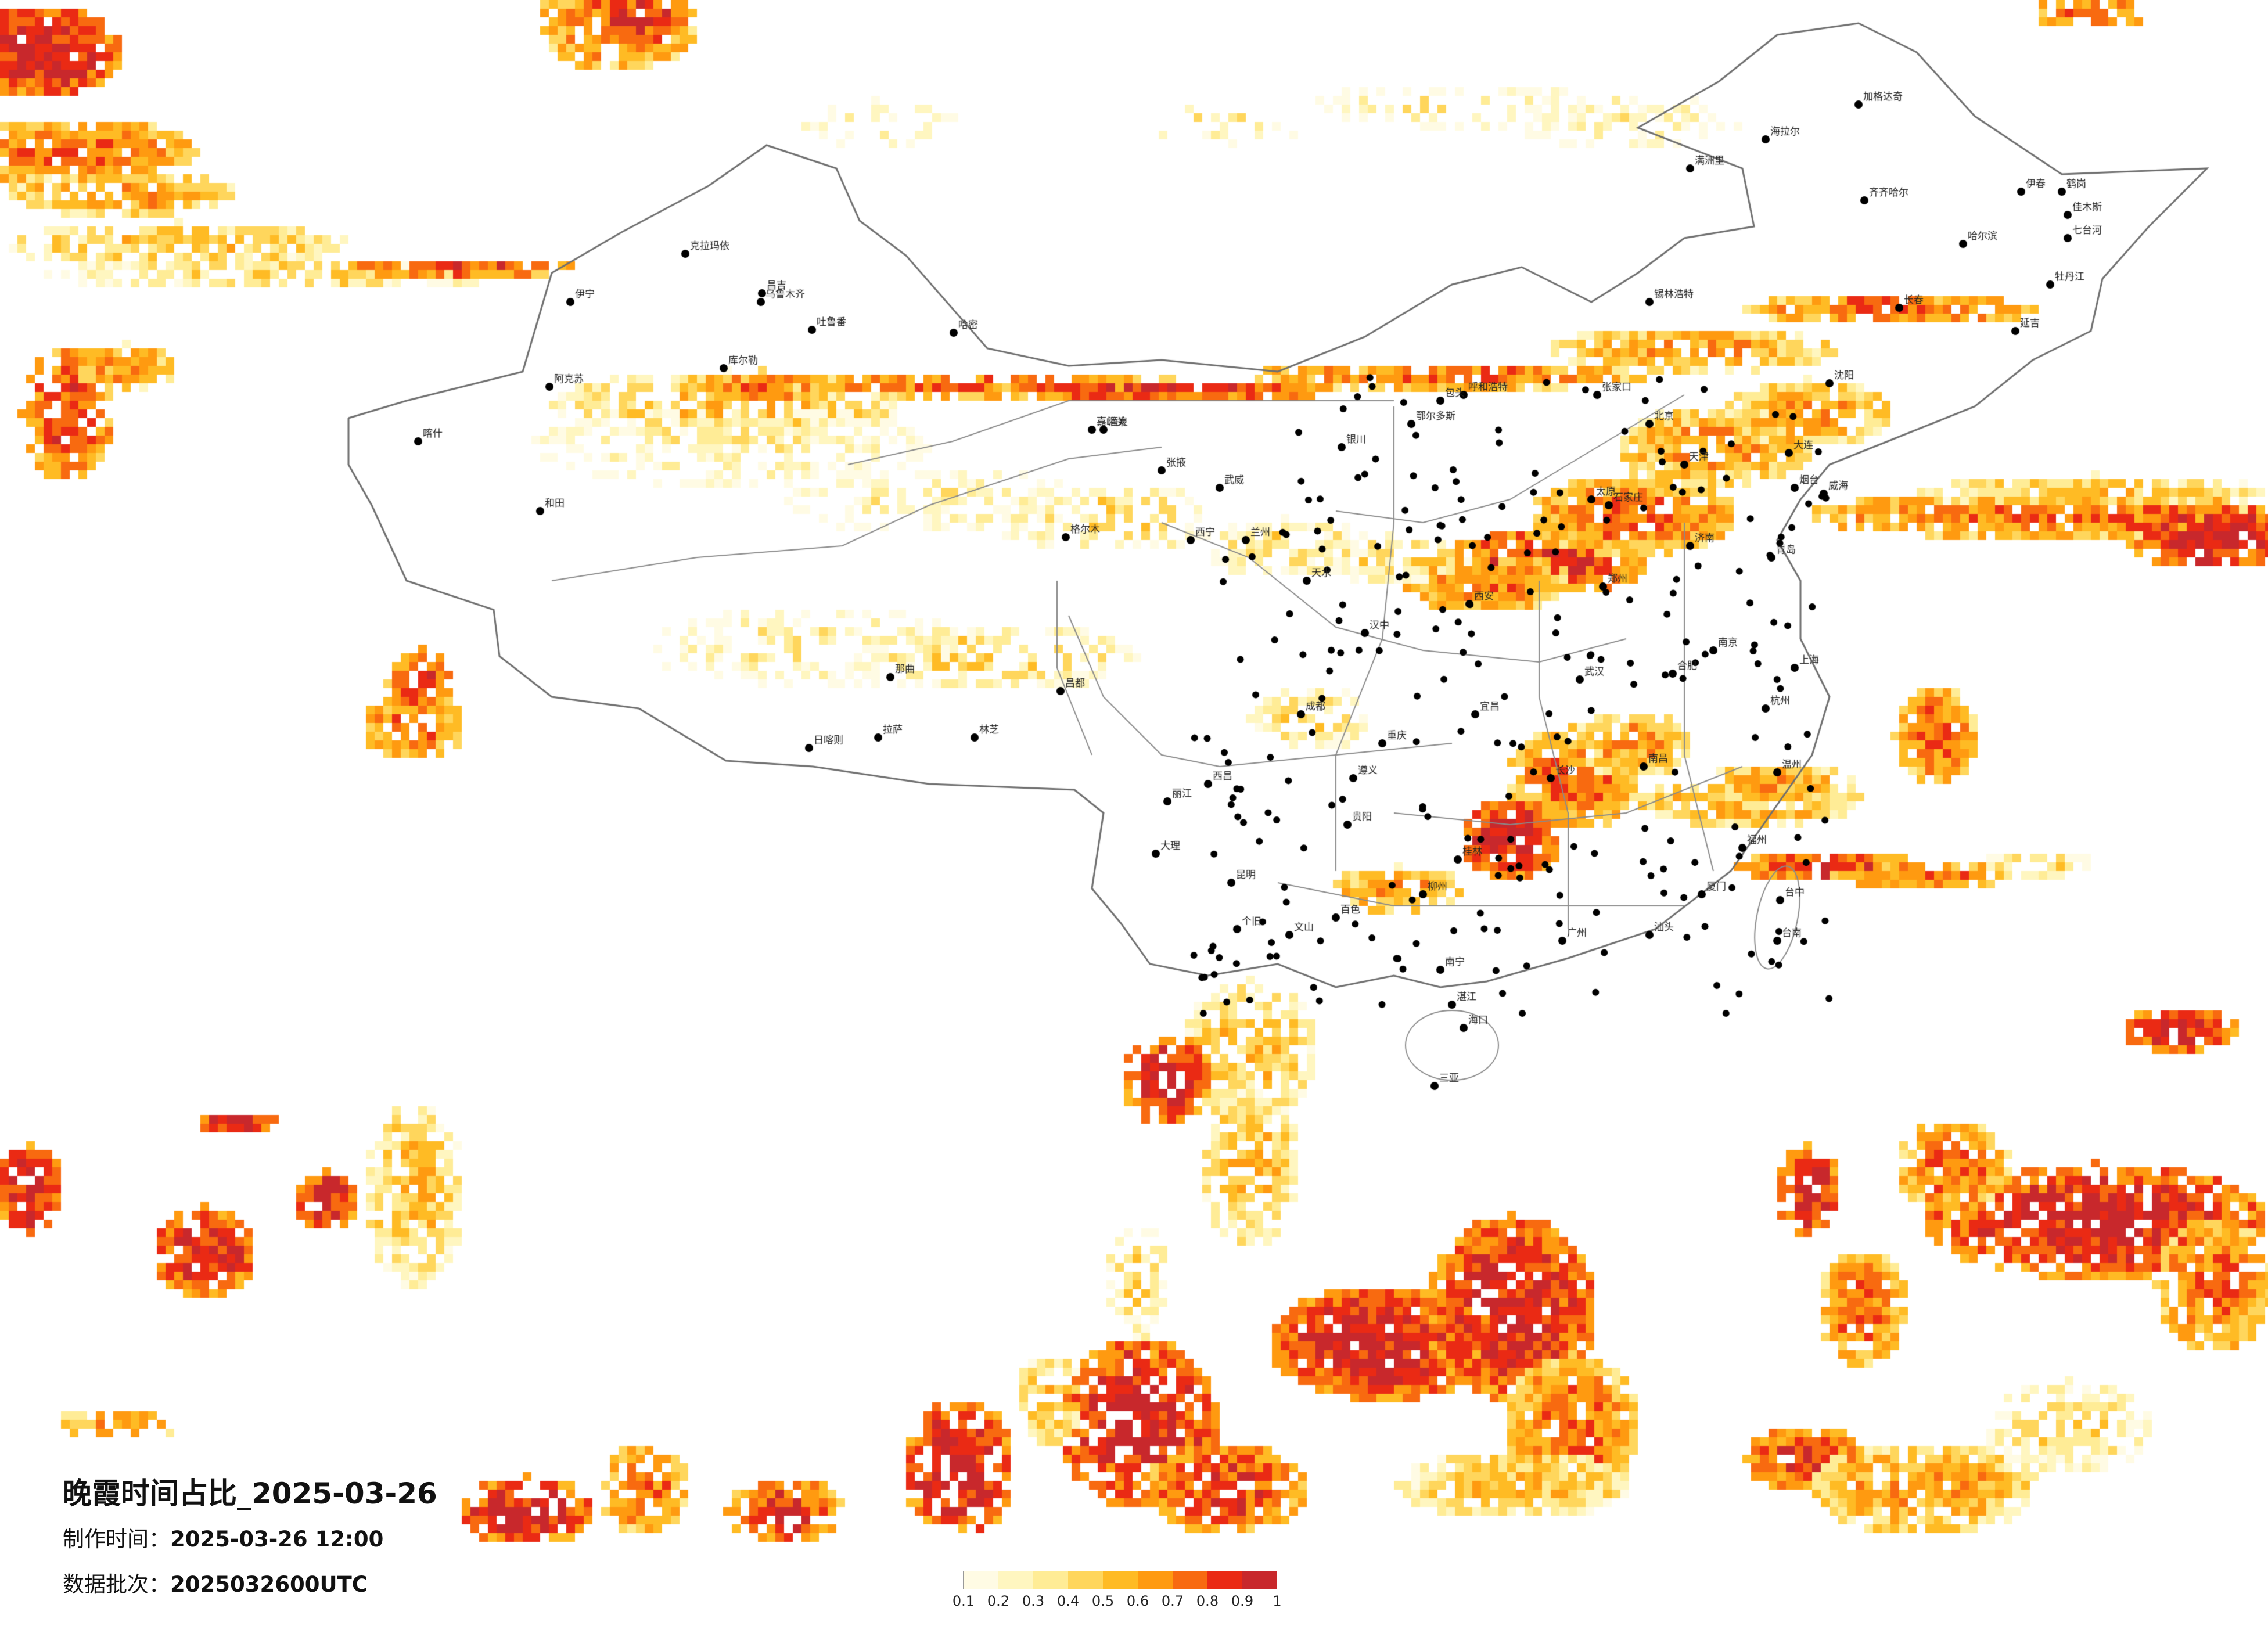 This screenshot has height=1626, width=2268. What do you see at coordinates (998, 1601) in the screenshot?
I see `legend-tick-label: 0.2` at bounding box center [998, 1601].